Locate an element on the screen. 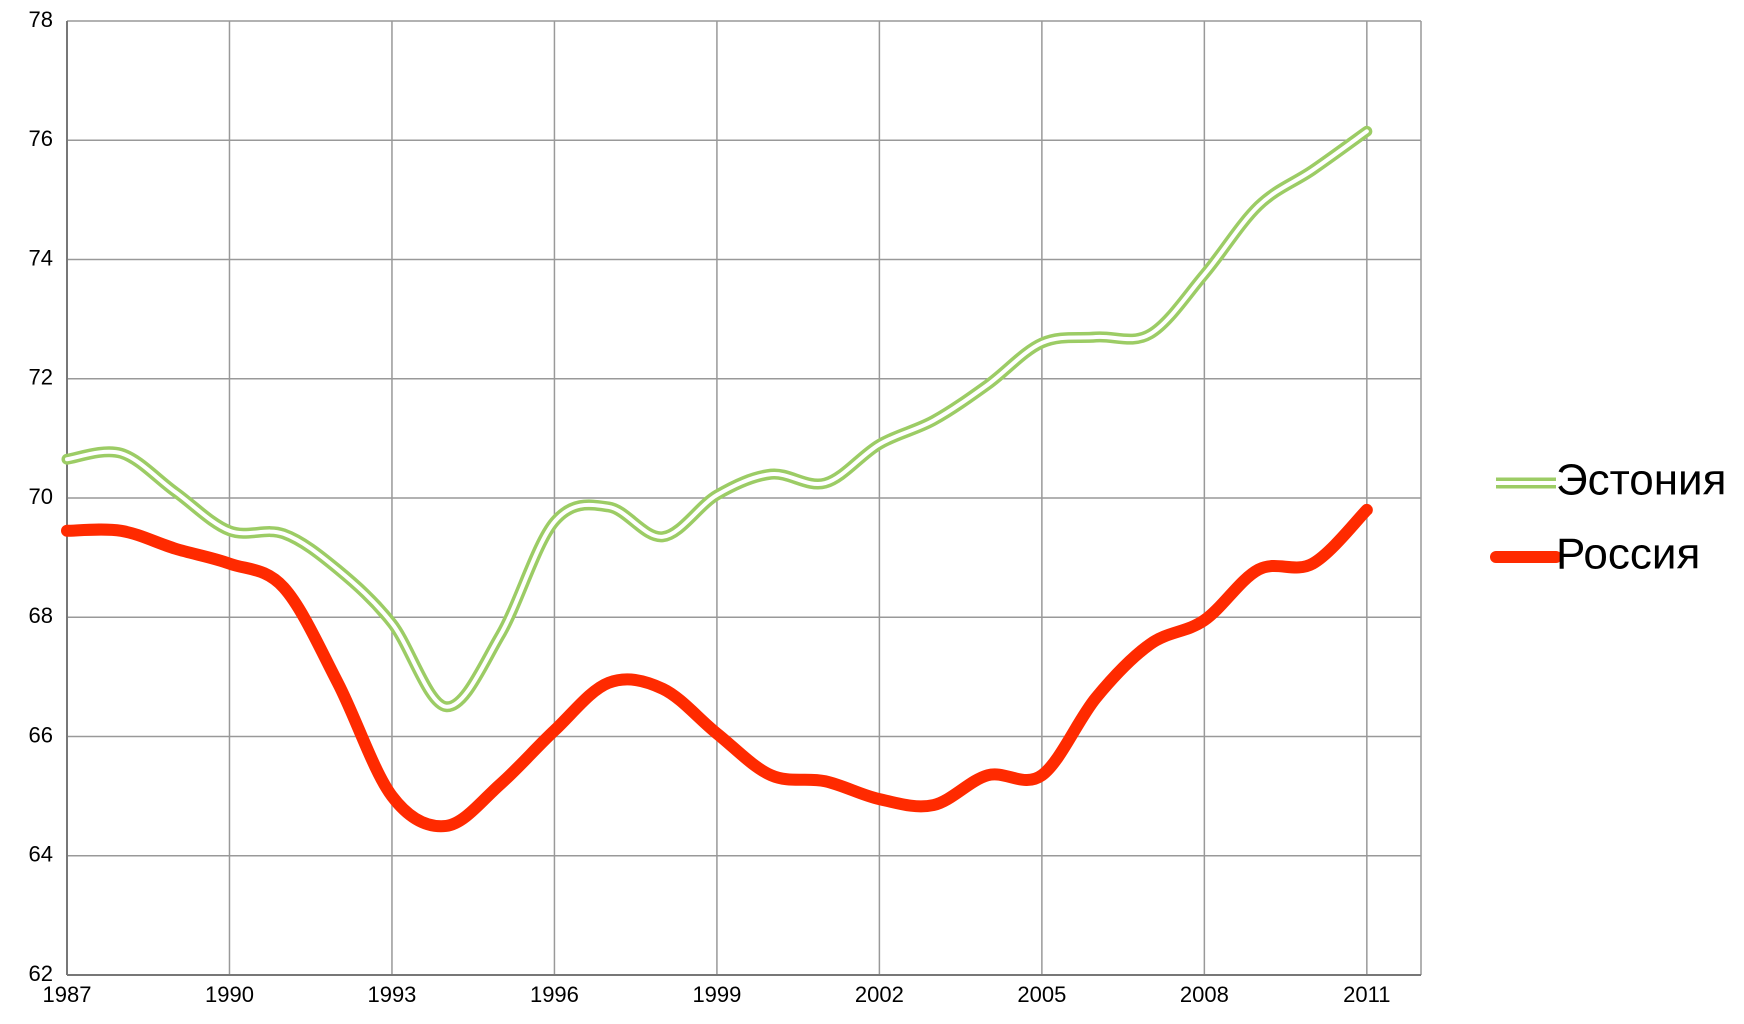 The height and width of the screenshot is (1024, 1744). y-tick-label: 68 is located at coordinates (41, 615).